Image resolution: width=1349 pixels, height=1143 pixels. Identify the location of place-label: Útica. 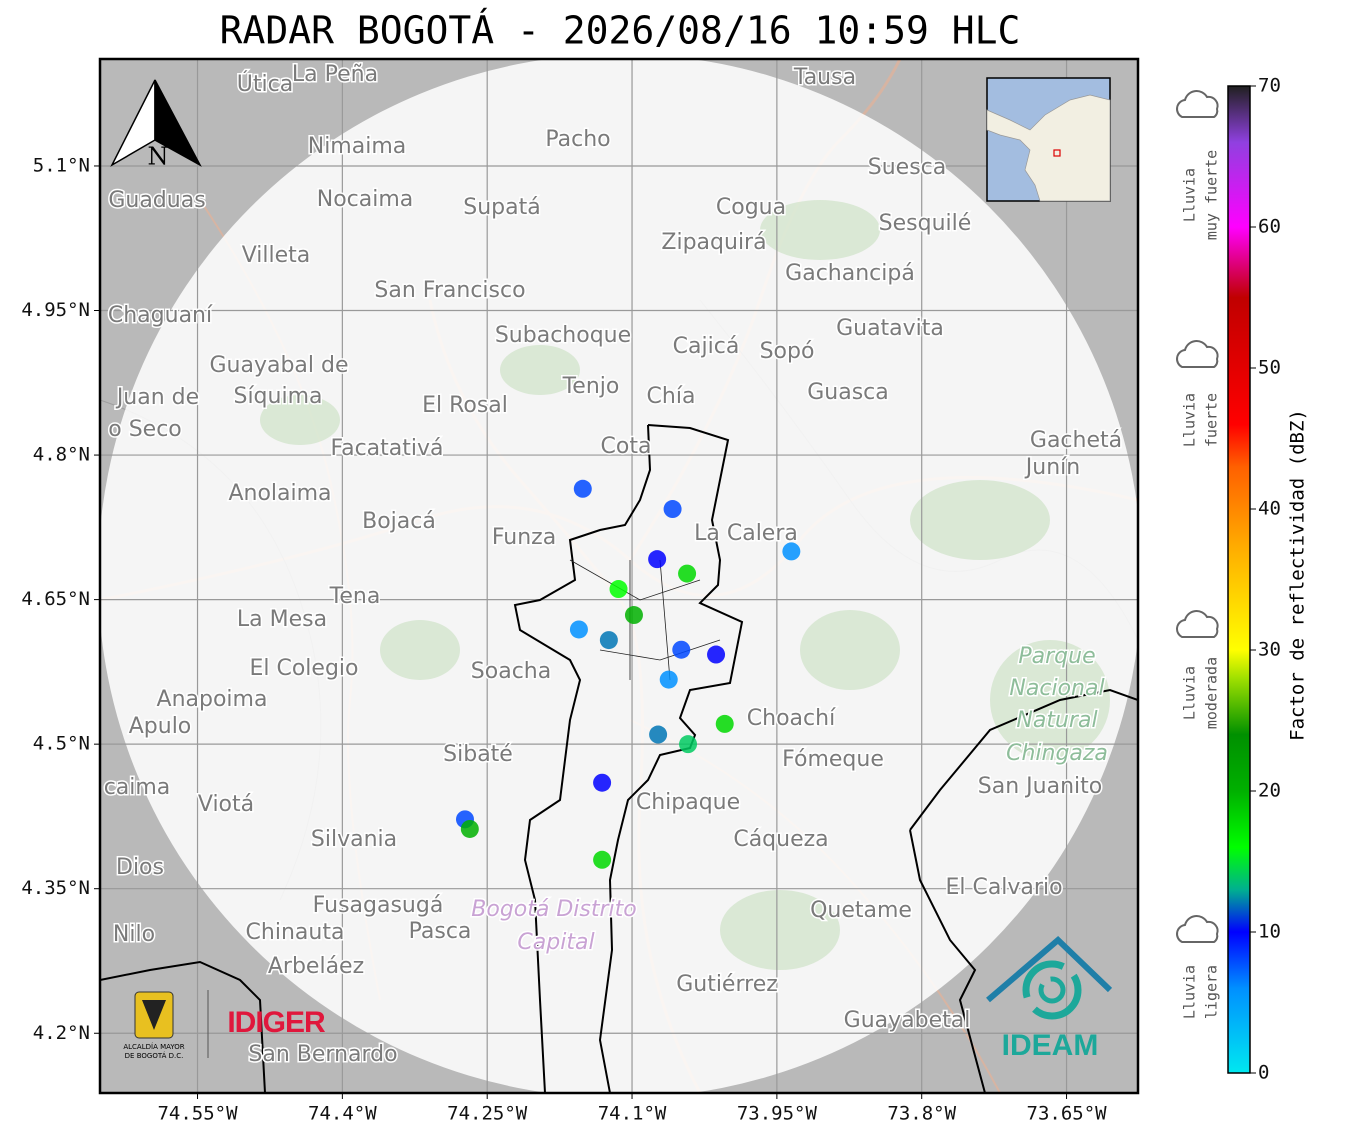
(265, 84).